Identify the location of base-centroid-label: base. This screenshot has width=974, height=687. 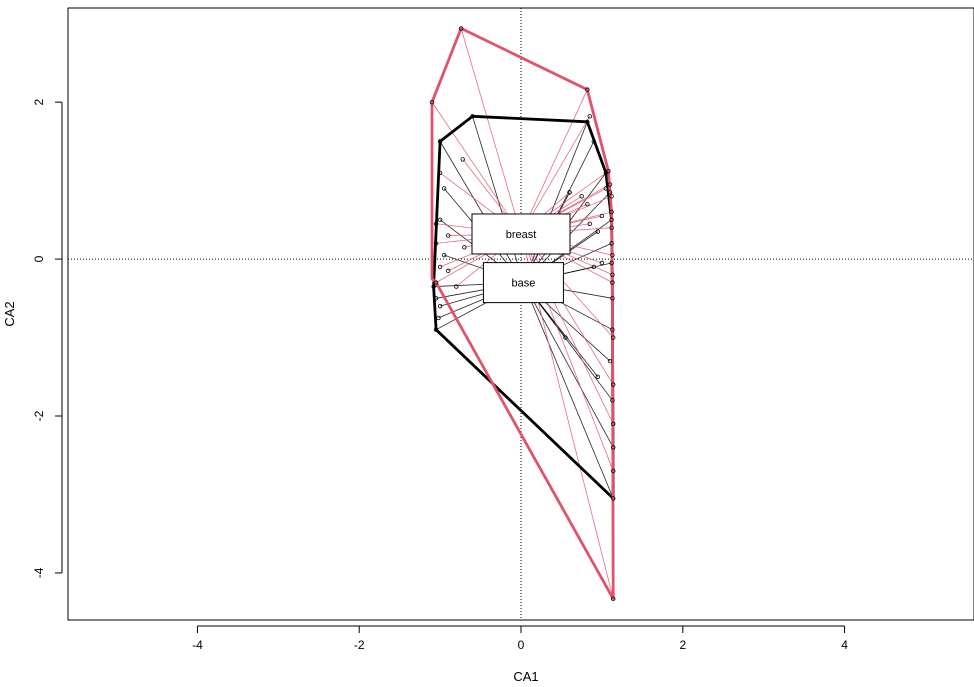
(523, 283).